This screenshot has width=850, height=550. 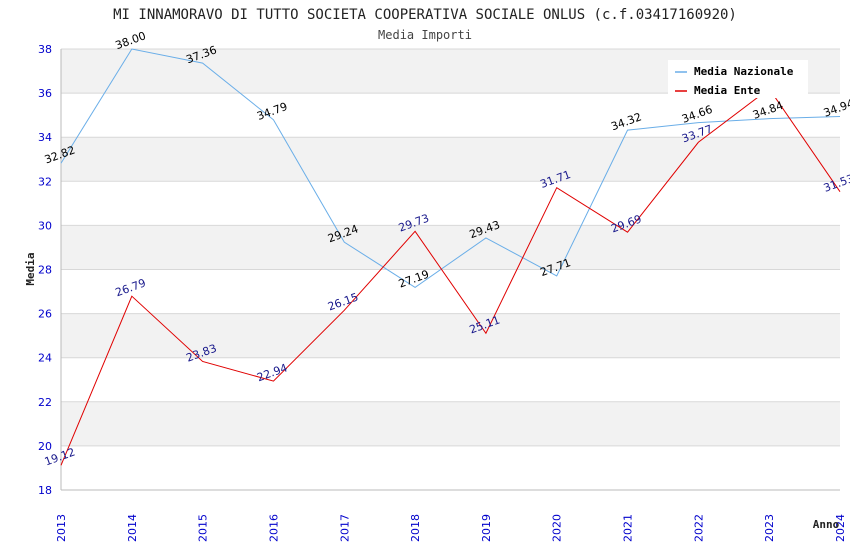 What do you see at coordinates (727, 90) in the screenshot?
I see `legend-label-media-ente: Media Ente` at bounding box center [727, 90].